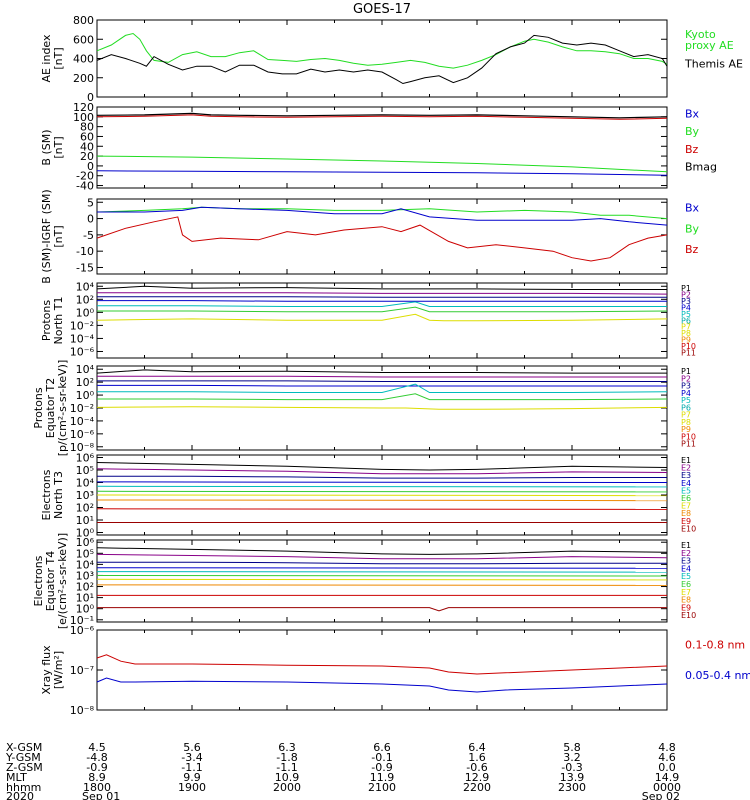  I want to click on series-line-e3, so click(382, 563).